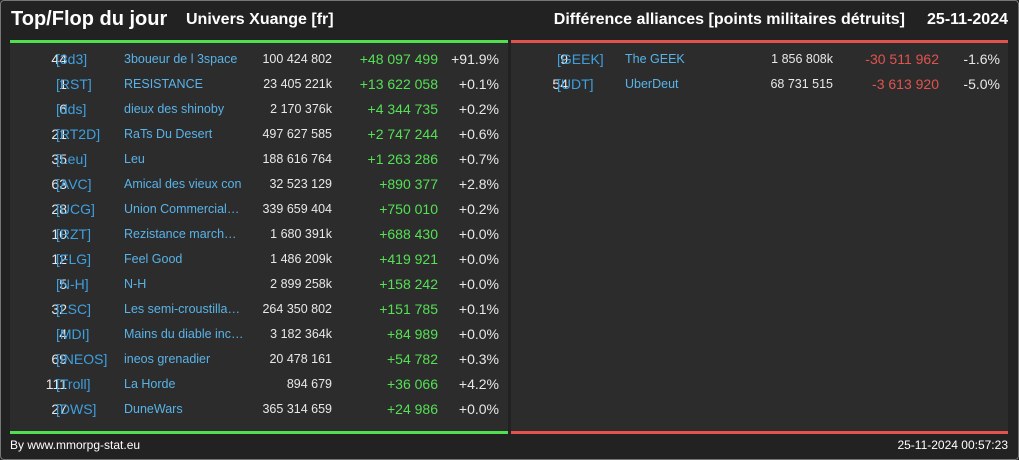 This screenshot has width=1019, height=460. Describe the element at coordinates (59, 359) in the screenshot. I see `alliance-rank: 69` at that location.